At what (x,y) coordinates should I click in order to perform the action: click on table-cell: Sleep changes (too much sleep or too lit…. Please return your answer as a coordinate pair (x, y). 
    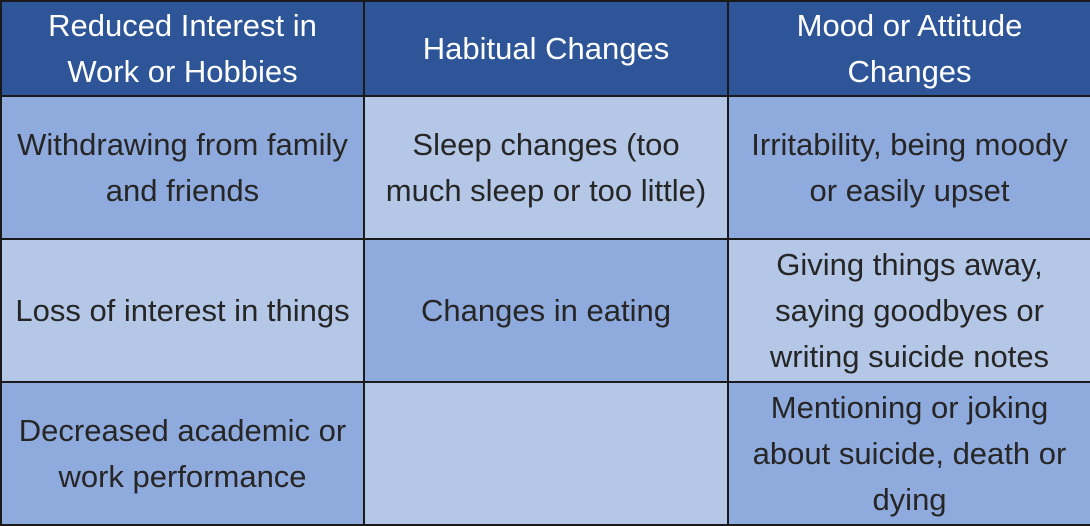
    Looking at the image, I should click on (546, 167).